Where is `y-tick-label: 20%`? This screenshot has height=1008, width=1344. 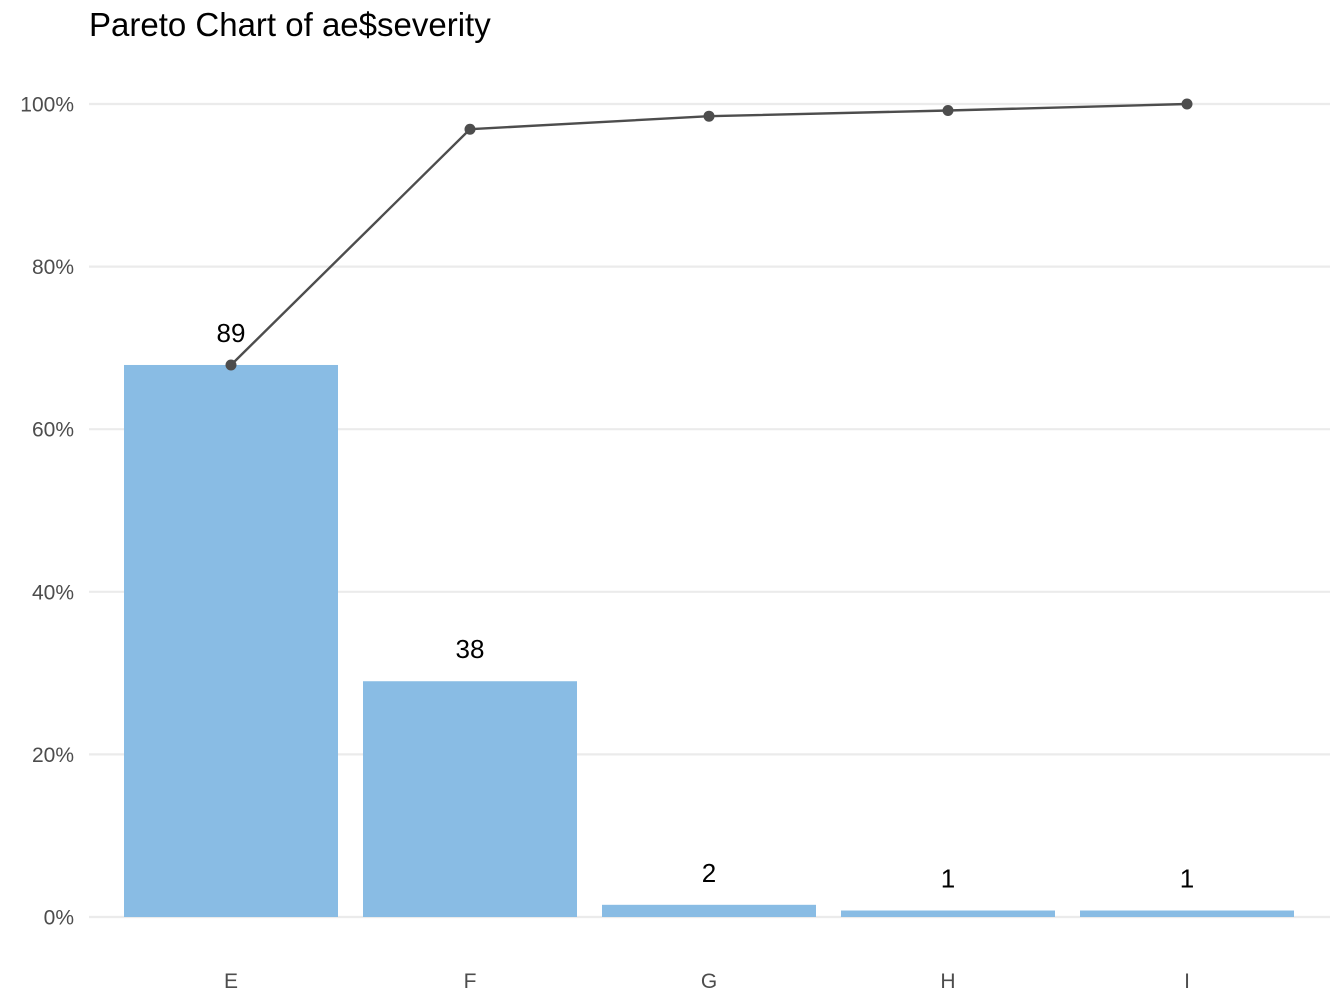 y-tick-label: 20% is located at coordinates (53, 755).